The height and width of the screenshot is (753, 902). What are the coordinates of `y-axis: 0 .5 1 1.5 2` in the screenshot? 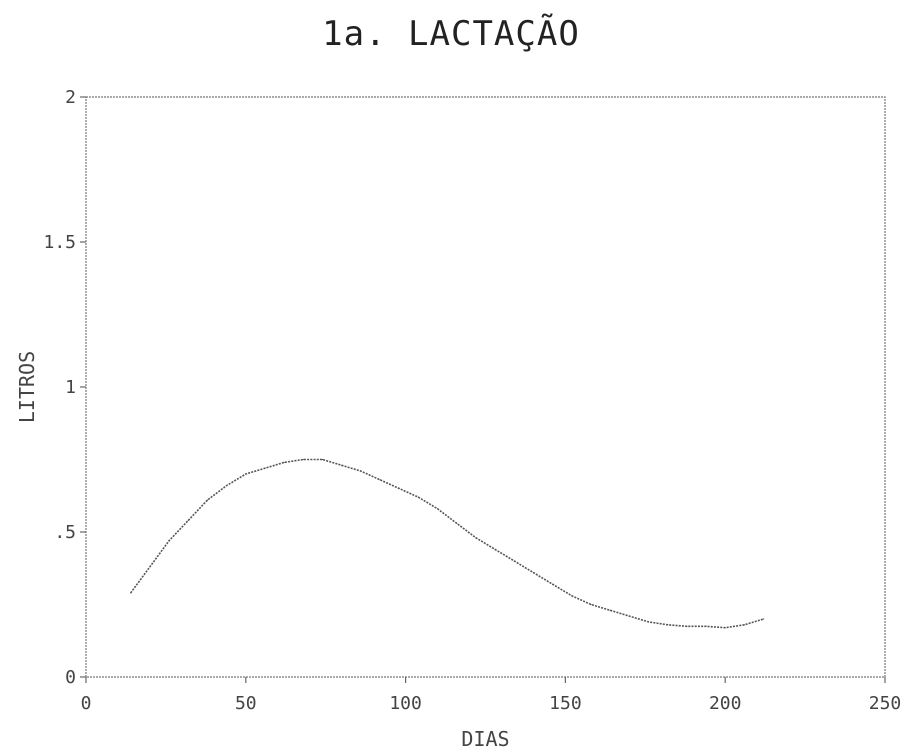 It's located at (64, 387).